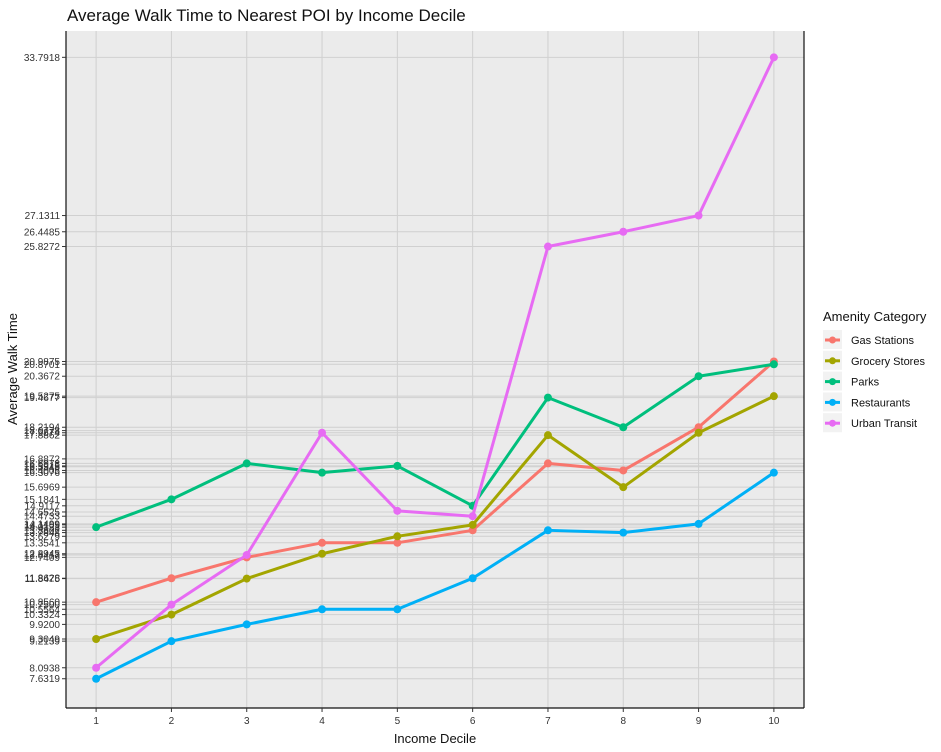 The image size is (941, 752). What do you see at coordinates (42, 58) in the screenshot?
I see `y-tick-label: 33.7918` at bounding box center [42, 58].